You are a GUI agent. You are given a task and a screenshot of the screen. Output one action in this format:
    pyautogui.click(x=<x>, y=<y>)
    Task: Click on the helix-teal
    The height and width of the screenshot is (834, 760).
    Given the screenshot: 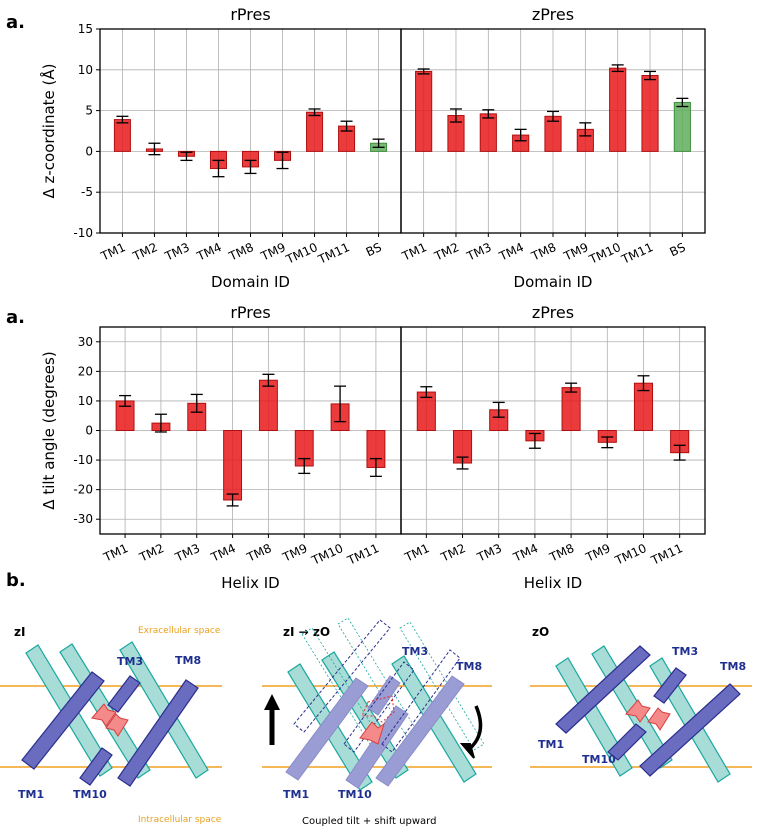 What is the action you would take?
    pyautogui.click(x=164, y=710)
    